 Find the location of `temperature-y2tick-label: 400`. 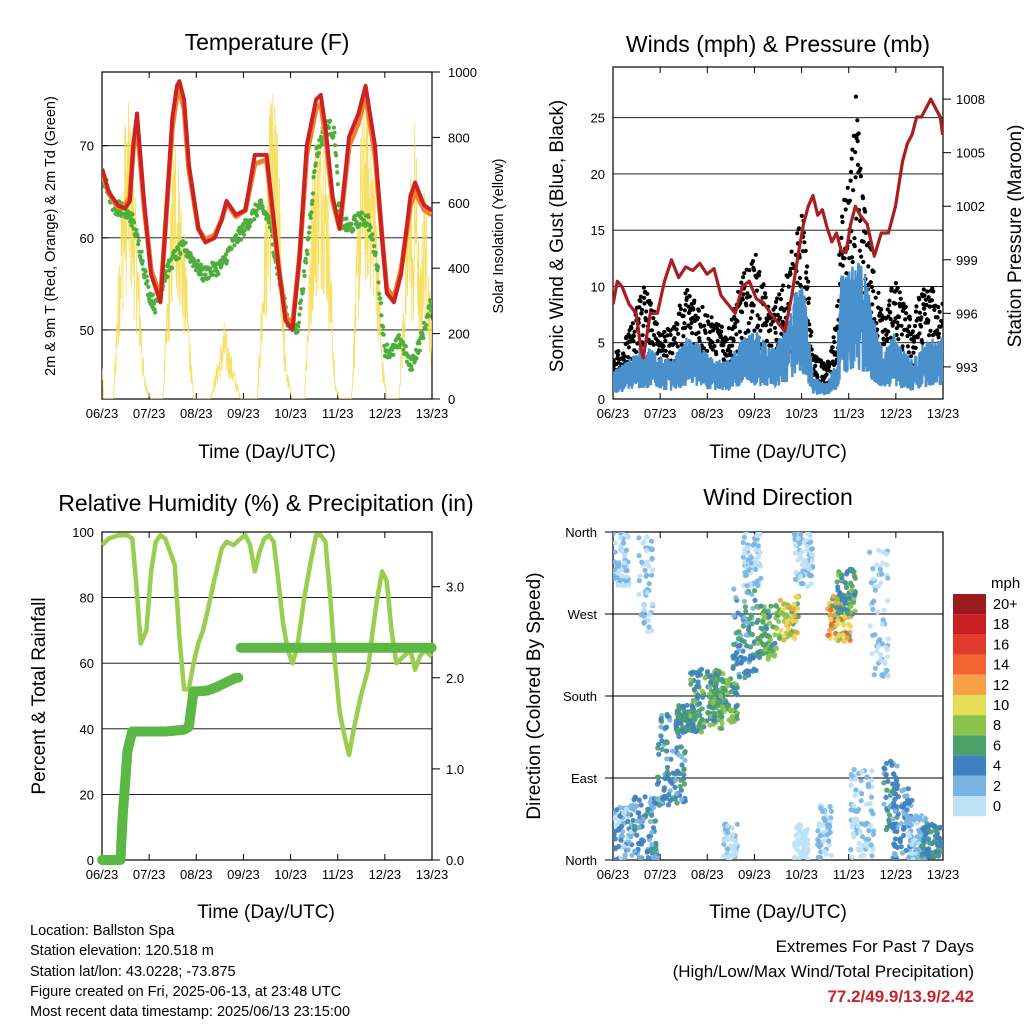

temperature-y2tick-label: 400 is located at coordinates (459, 268).